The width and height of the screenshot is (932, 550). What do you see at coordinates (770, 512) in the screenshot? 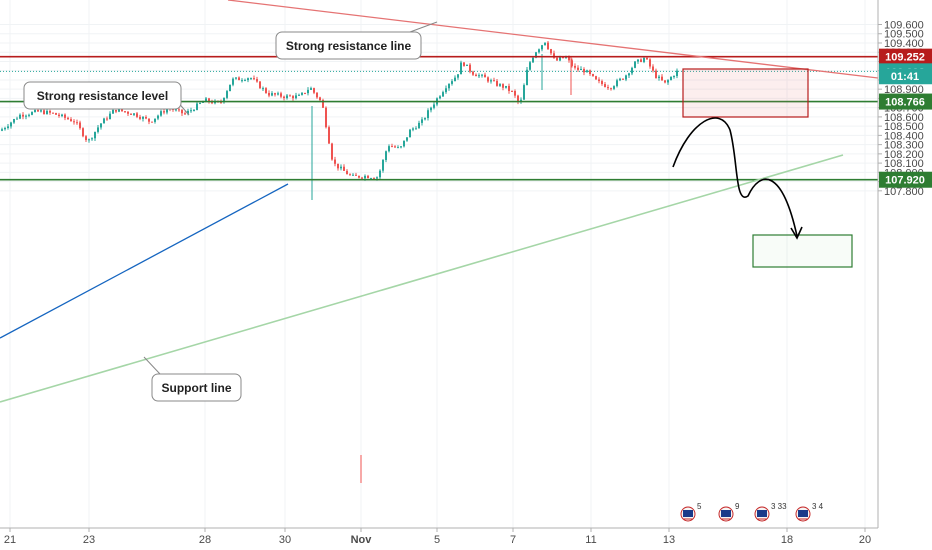
I see `event-marker: 3 33` at bounding box center [770, 512].